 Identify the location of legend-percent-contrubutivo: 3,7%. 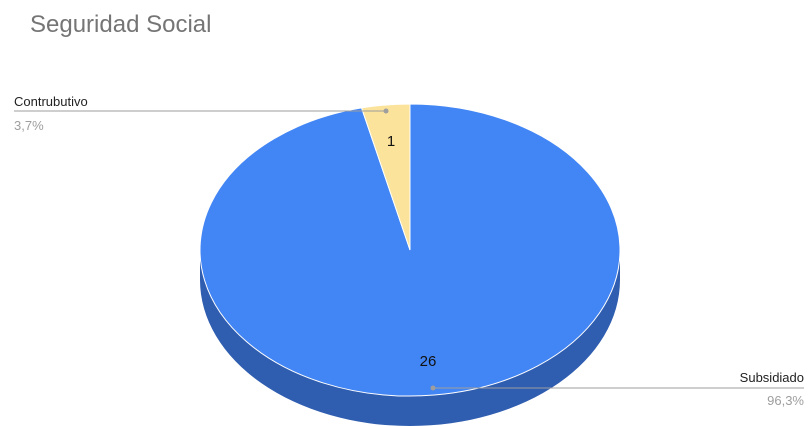
(29, 125).